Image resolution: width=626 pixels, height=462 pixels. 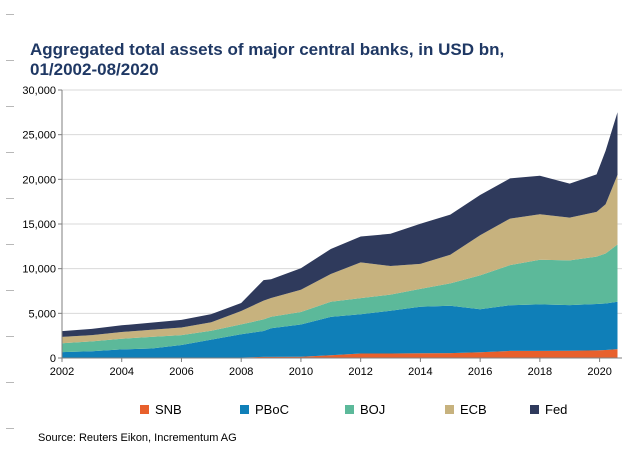 What do you see at coordinates (241, 372) in the screenshot?
I see `x-tick-label: 2008` at bounding box center [241, 372].